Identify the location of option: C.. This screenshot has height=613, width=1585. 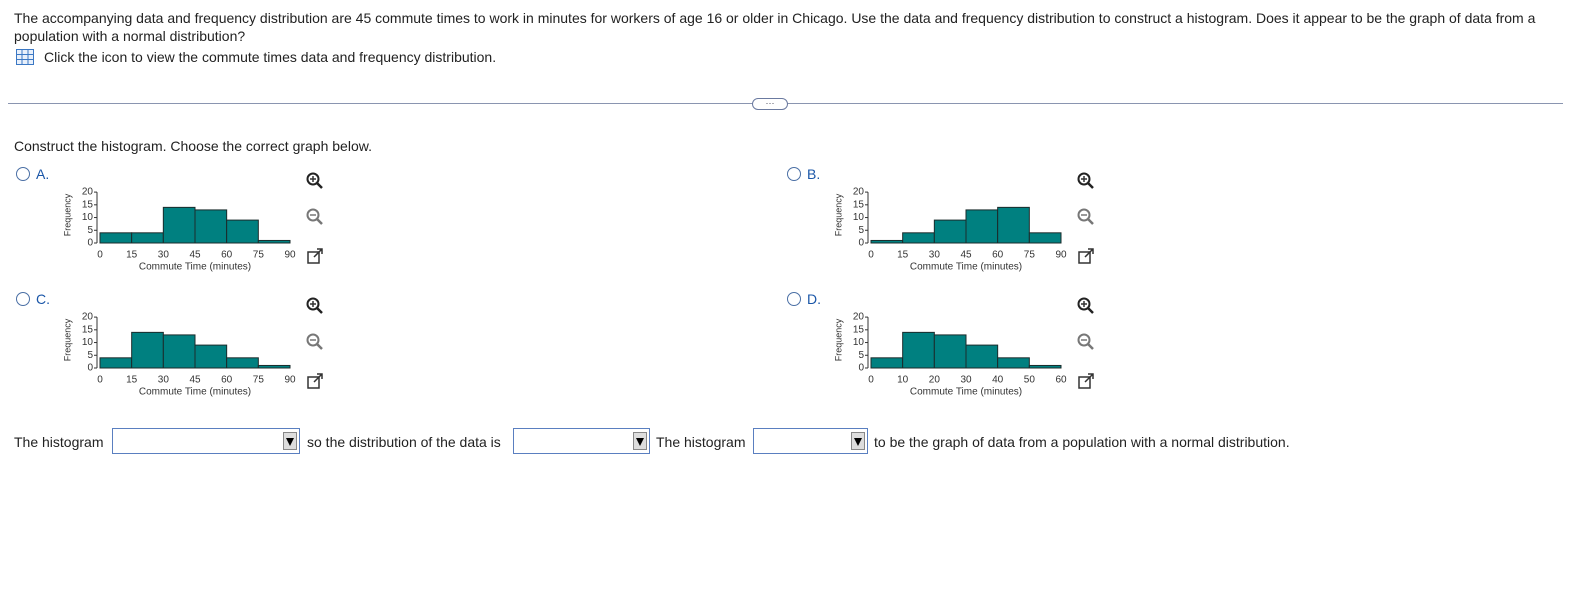
(33, 299).